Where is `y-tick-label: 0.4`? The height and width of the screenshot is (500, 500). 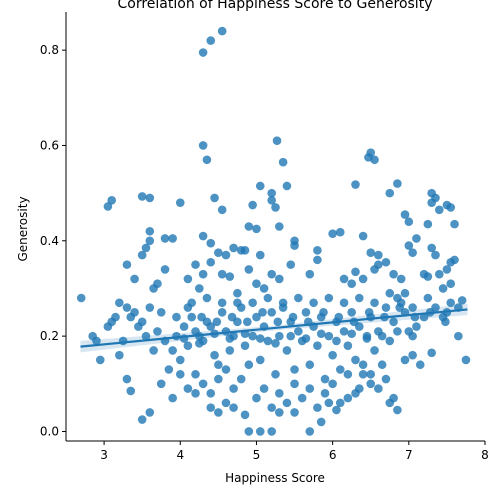 y-tick-label: 0.4 is located at coordinates (49, 241).